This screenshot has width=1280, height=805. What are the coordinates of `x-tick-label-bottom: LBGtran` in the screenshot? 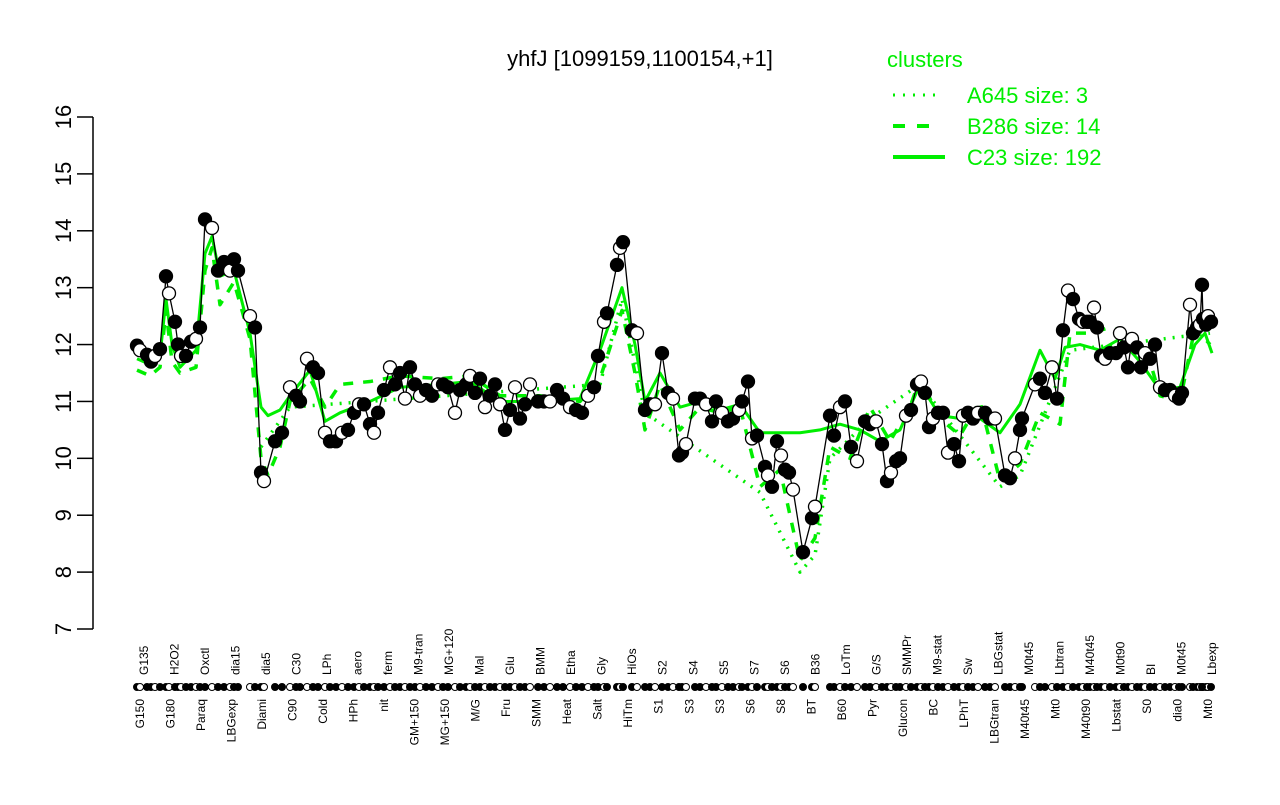 It's located at (994, 721).